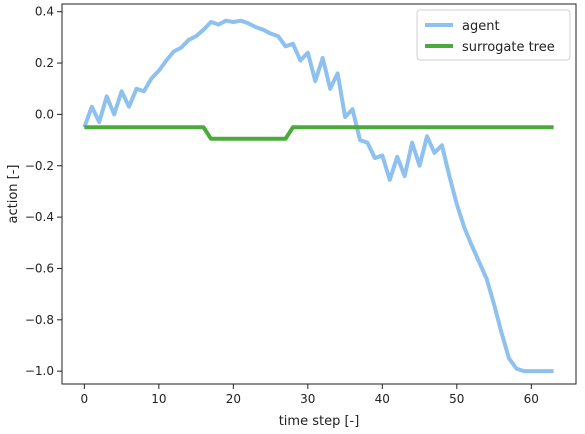 The height and width of the screenshot is (434, 585). I want to click on x-tick-label: 30, so click(307, 399).